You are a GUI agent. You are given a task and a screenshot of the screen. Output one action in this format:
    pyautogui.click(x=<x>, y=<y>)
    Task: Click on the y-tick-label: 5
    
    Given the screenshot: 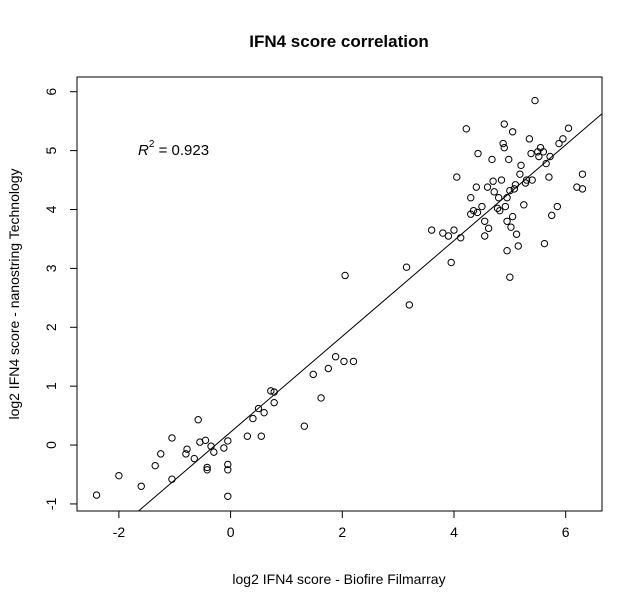 What is the action you would take?
    pyautogui.click(x=51, y=151)
    